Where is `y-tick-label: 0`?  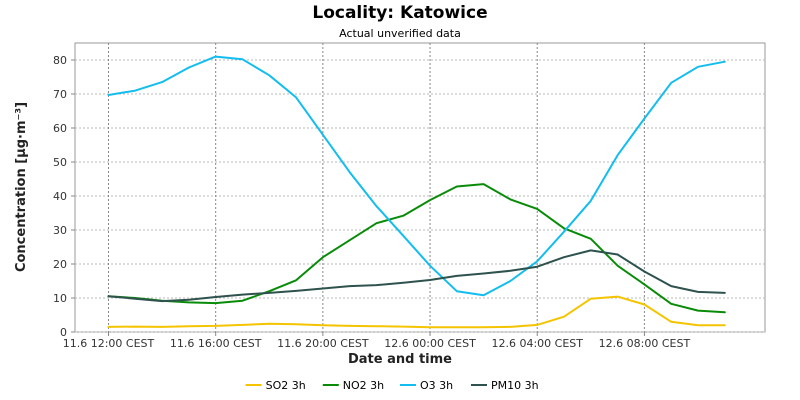
y-tick-label: 0 is located at coordinates (63, 332).